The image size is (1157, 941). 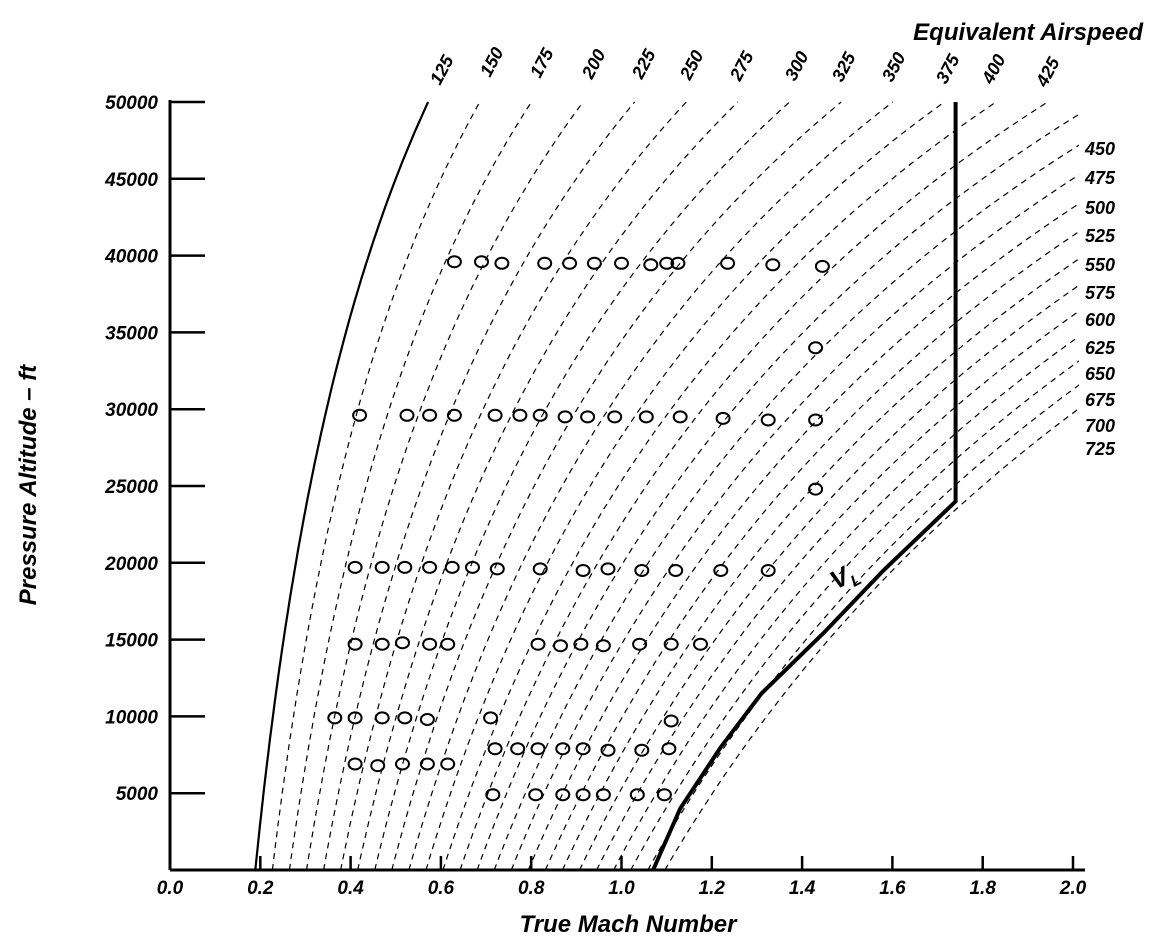 What do you see at coordinates (1073, 888) in the screenshot?
I see `x-tick-label: 2.0` at bounding box center [1073, 888].